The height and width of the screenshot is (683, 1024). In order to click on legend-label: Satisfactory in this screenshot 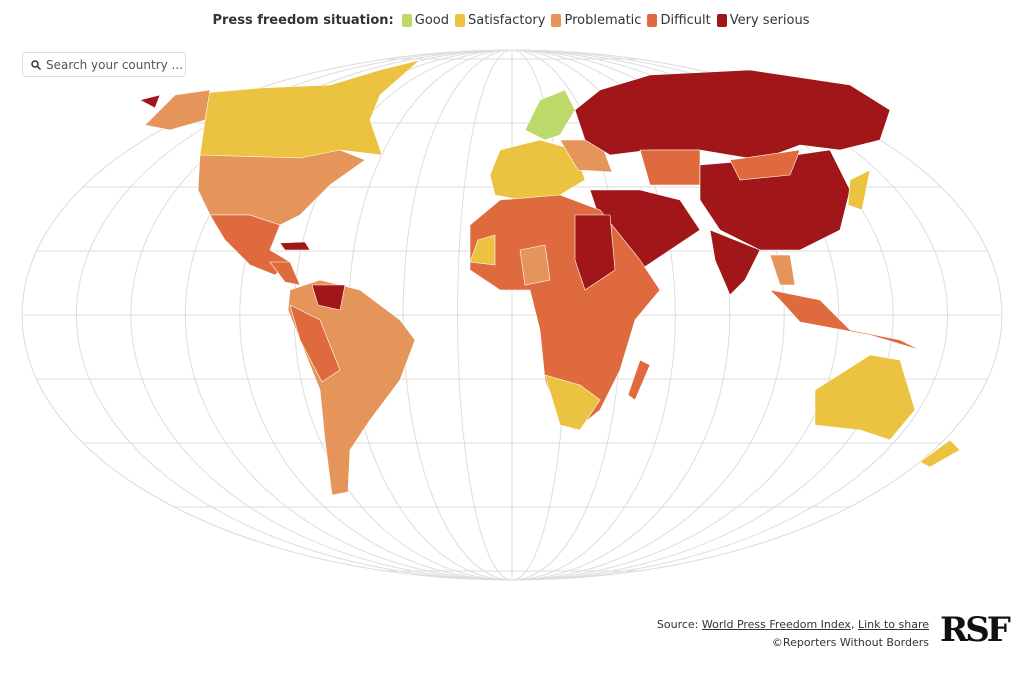, I will do `click(506, 20)`.